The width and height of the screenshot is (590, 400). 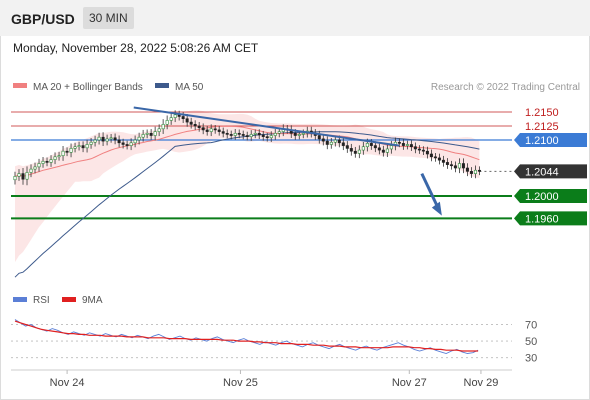 What do you see at coordinates (240, 383) in the screenshot?
I see `x-tick-label: Nov 25` at bounding box center [240, 383].